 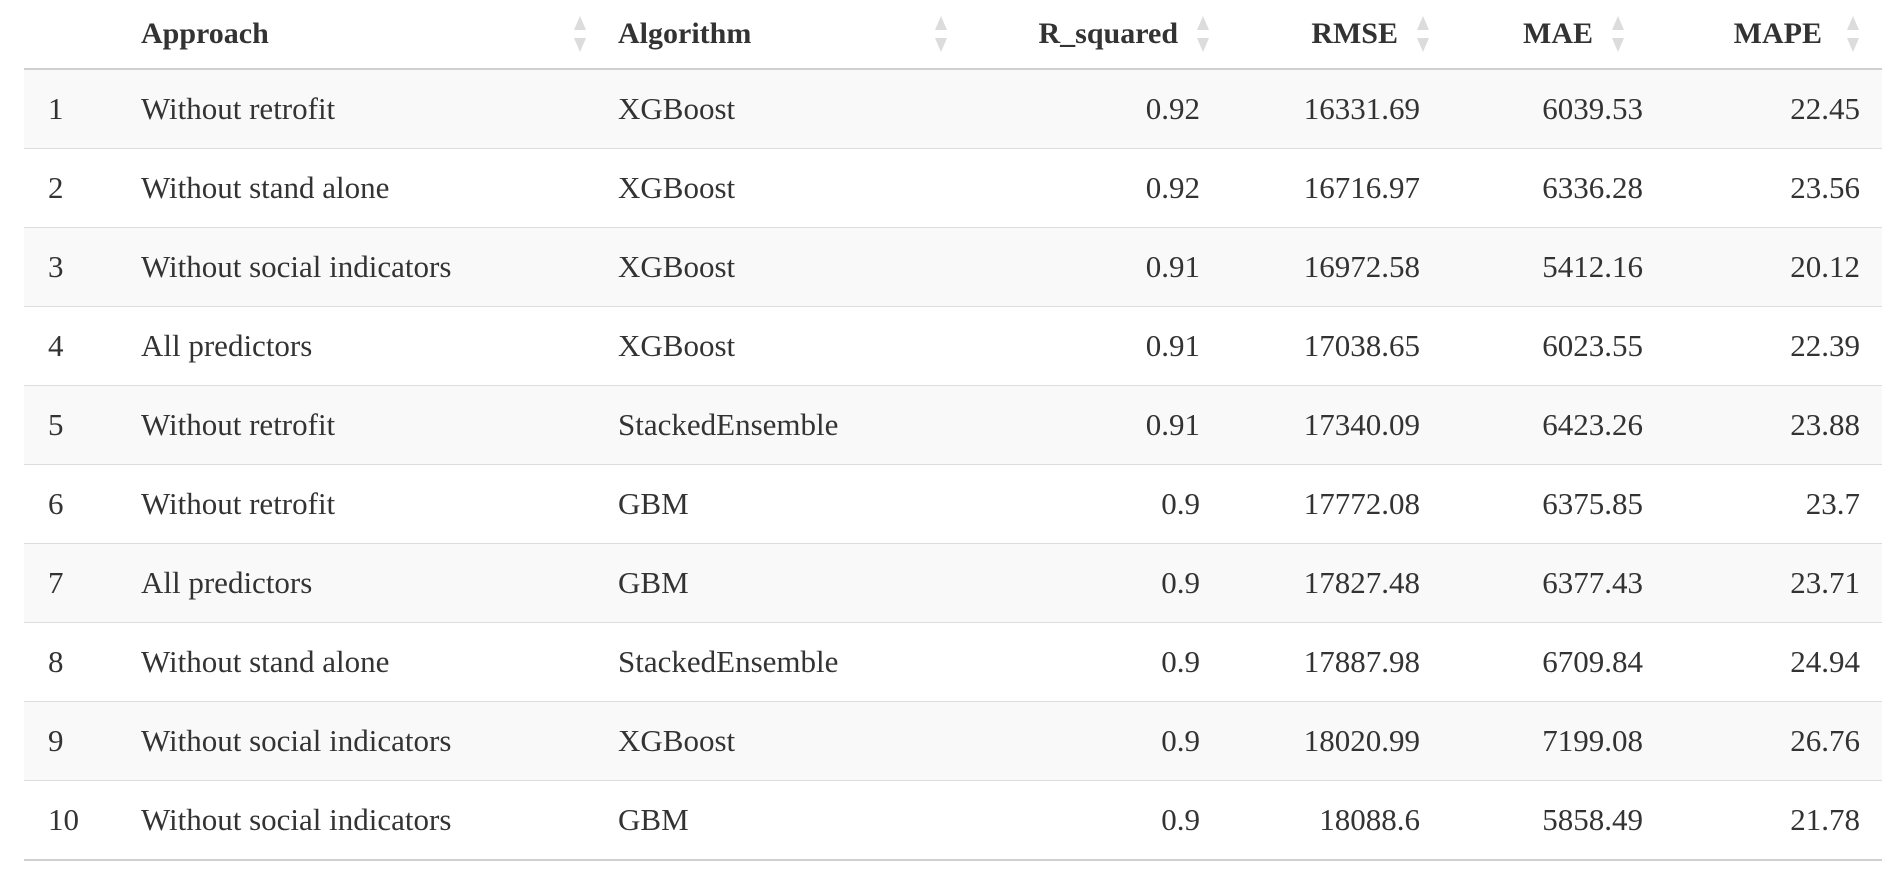 What do you see at coordinates (82, 108) in the screenshot?
I see `cell-index: 1` at bounding box center [82, 108].